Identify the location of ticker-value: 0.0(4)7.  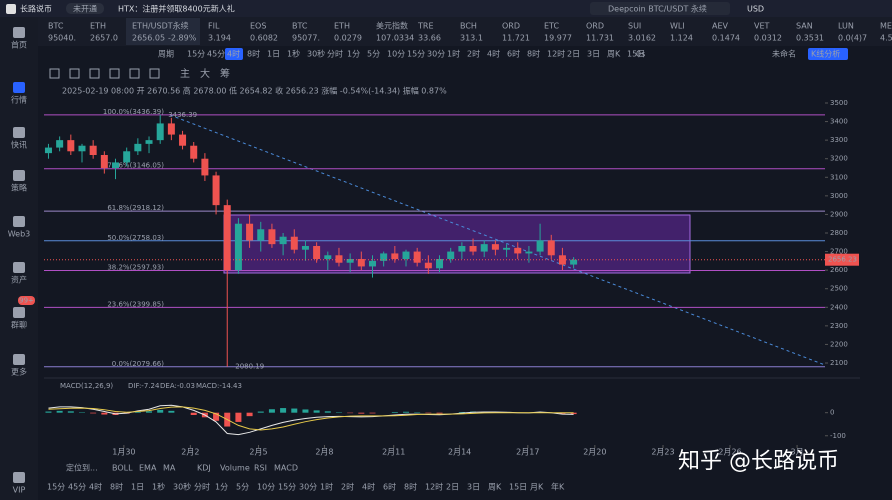
(852, 38).